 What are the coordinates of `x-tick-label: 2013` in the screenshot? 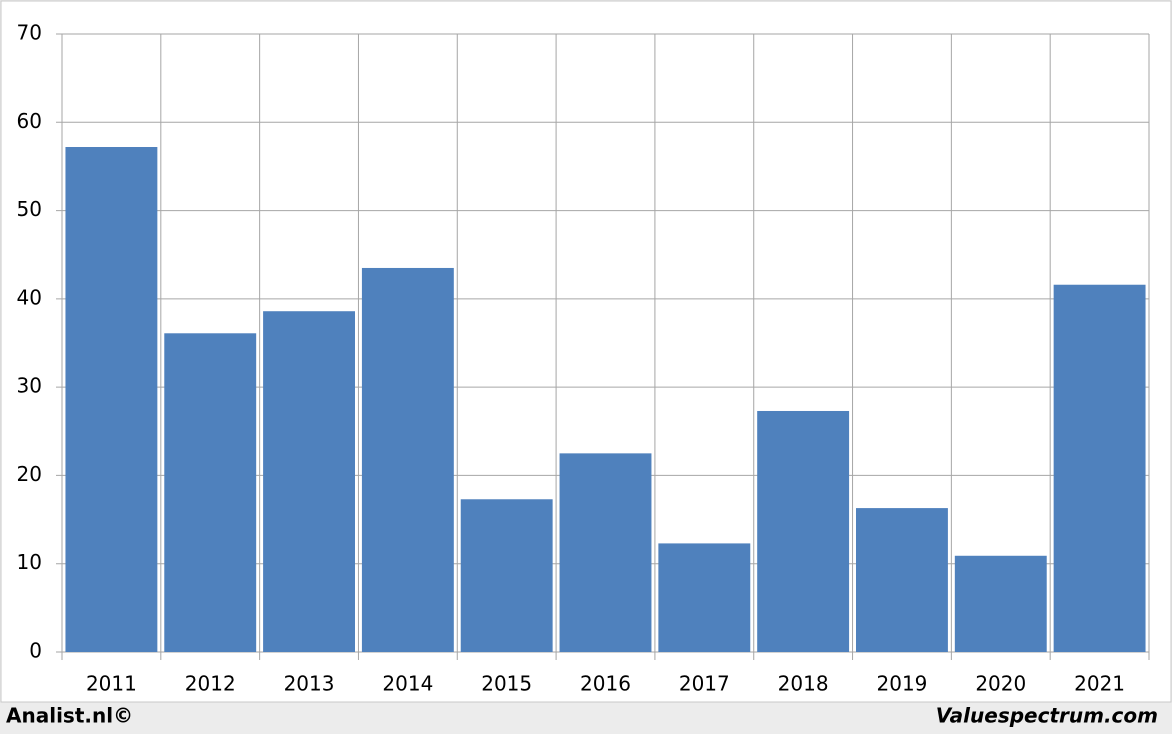 It's located at (309, 684).